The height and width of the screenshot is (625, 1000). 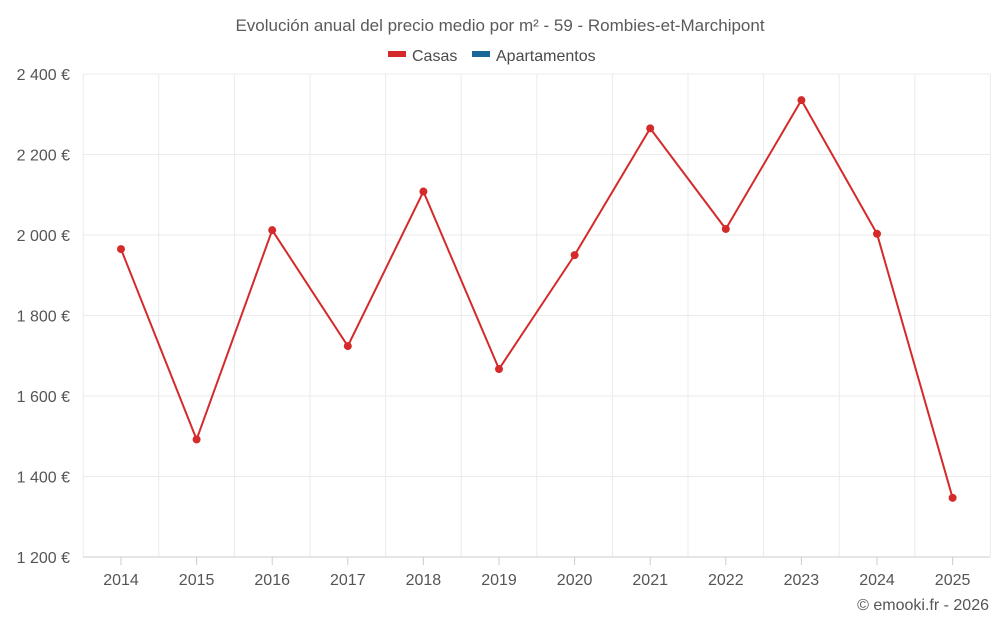 I want to click on legend-item-apartamentos: Apartamentos, so click(x=534, y=56).